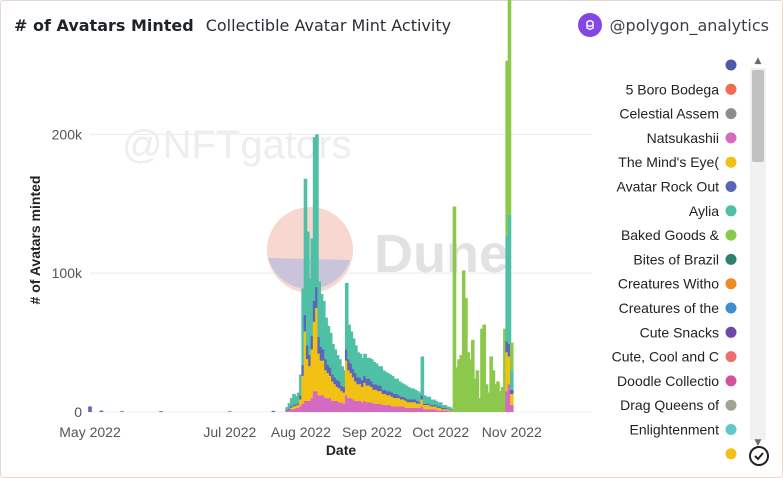  Describe the element at coordinates (668, 162) in the screenshot. I see `legend-label: The Mind's Eye(` at that location.